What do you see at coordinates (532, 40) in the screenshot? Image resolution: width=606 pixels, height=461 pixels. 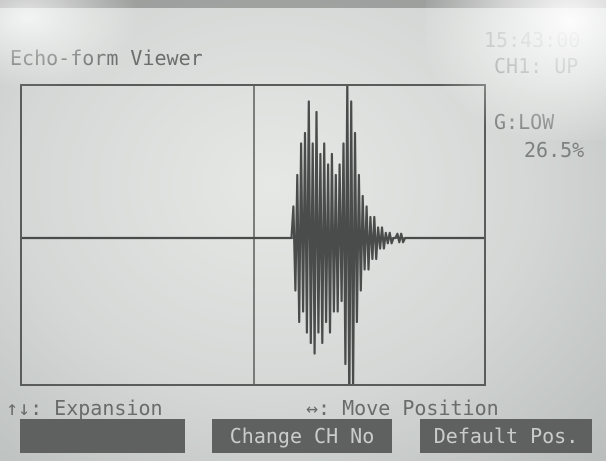 I see `clock-time: 15:43:00` at bounding box center [532, 40].